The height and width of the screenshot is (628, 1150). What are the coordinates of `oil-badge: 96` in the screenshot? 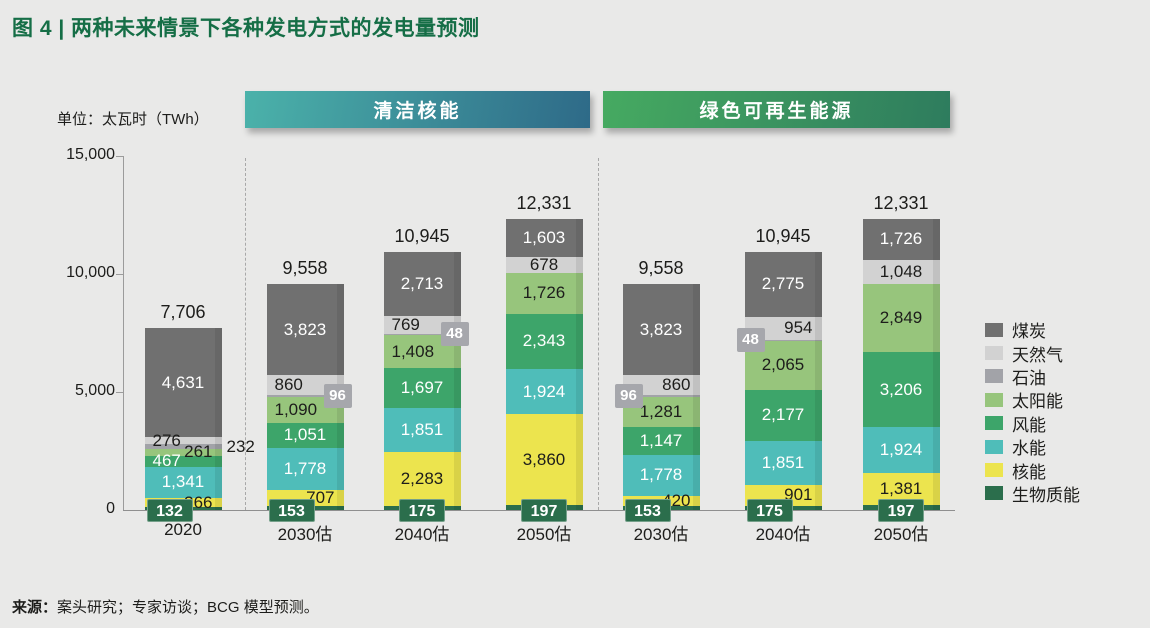 It's located at (337, 396).